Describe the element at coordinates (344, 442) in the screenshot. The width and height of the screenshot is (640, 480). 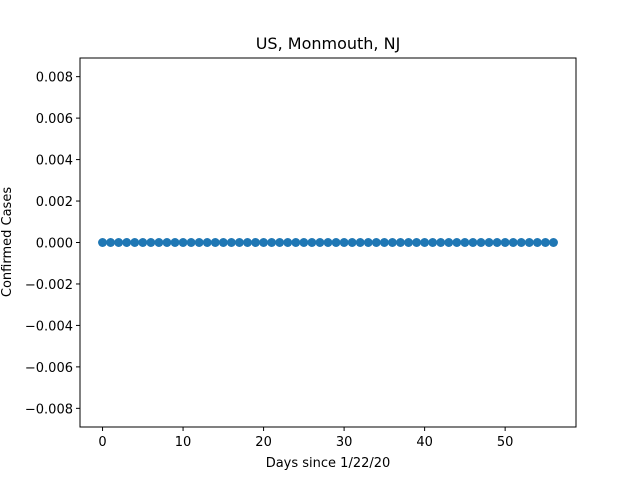
I see `x-tick-label: 30` at that location.